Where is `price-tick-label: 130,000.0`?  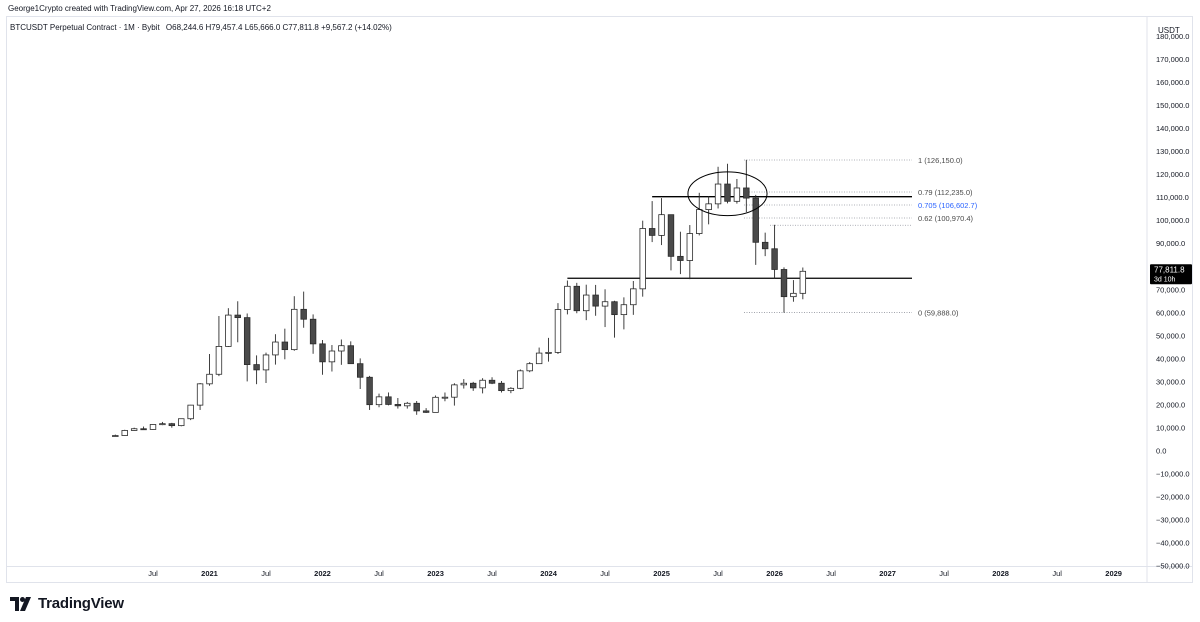 price-tick-label: 130,000.0 is located at coordinates (1172, 151).